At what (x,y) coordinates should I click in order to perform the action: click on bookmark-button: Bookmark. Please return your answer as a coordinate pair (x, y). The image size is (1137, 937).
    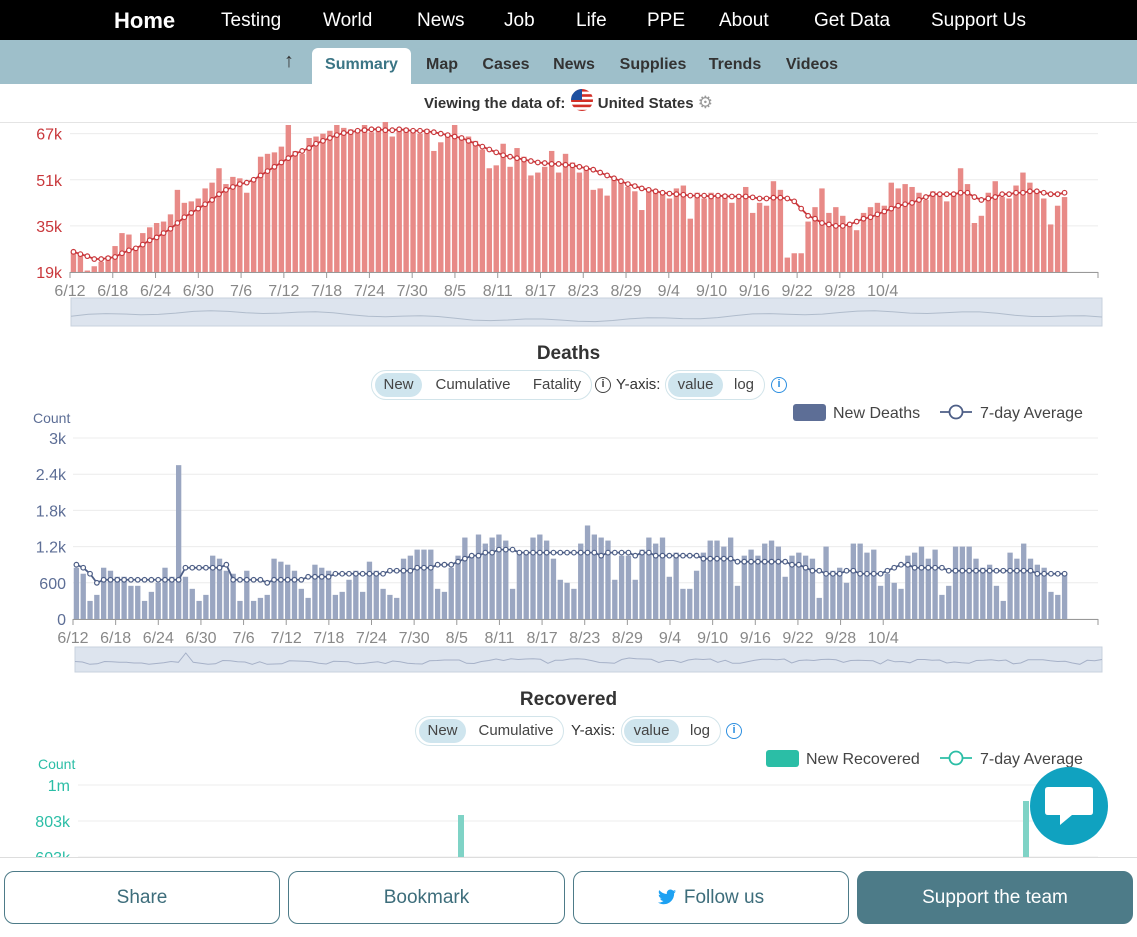
    Looking at the image, I should click on (426, 897).